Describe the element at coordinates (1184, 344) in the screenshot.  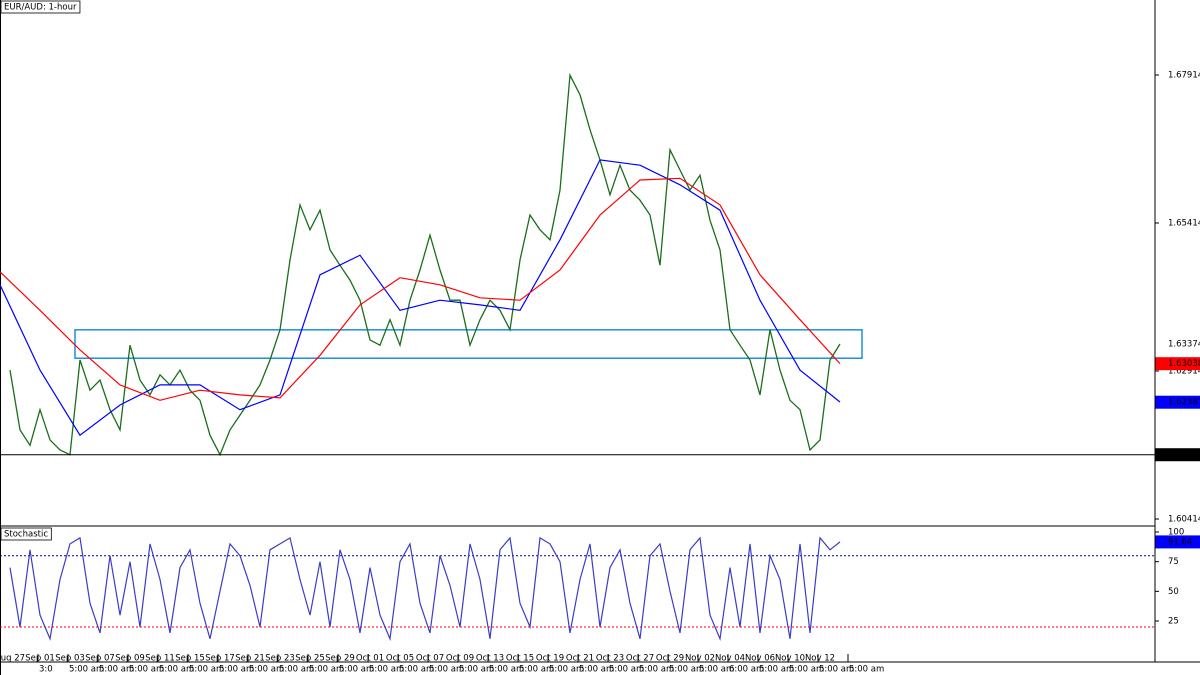
I see `price-tag-label: 1.63374` at that location.